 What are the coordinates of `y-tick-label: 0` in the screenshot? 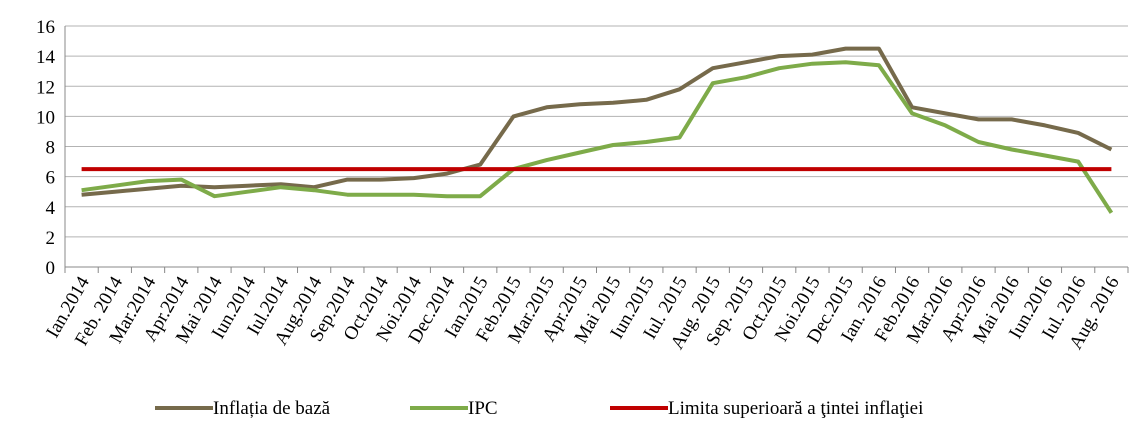 It's located at (51, 268).